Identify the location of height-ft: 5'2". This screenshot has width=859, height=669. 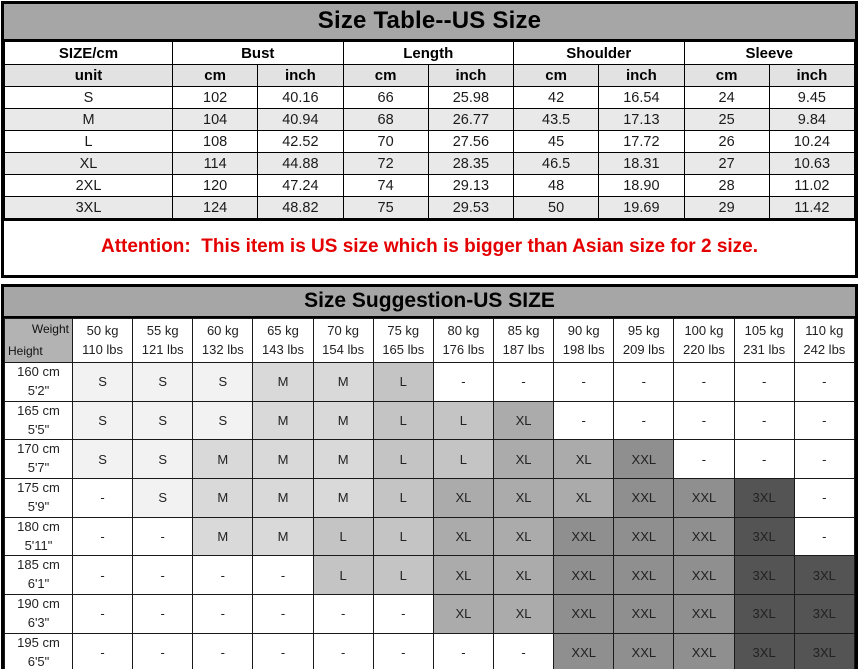
(38, 390).